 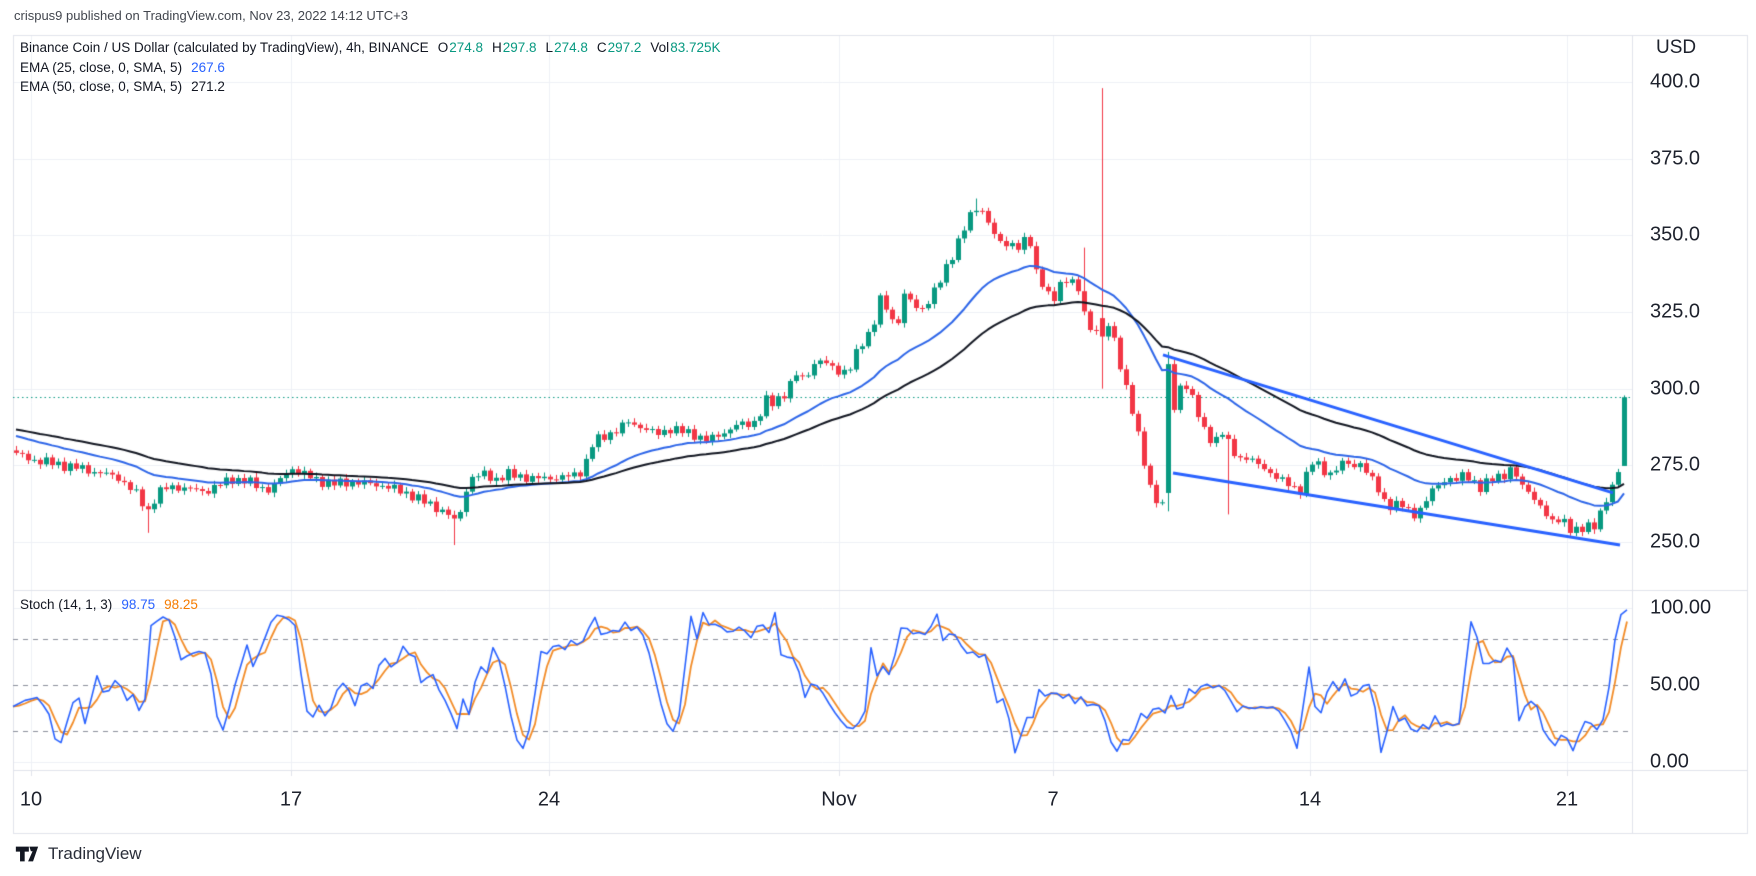 I want to click on ohlcv-item: H 297.8, so click(x=514, y=47).